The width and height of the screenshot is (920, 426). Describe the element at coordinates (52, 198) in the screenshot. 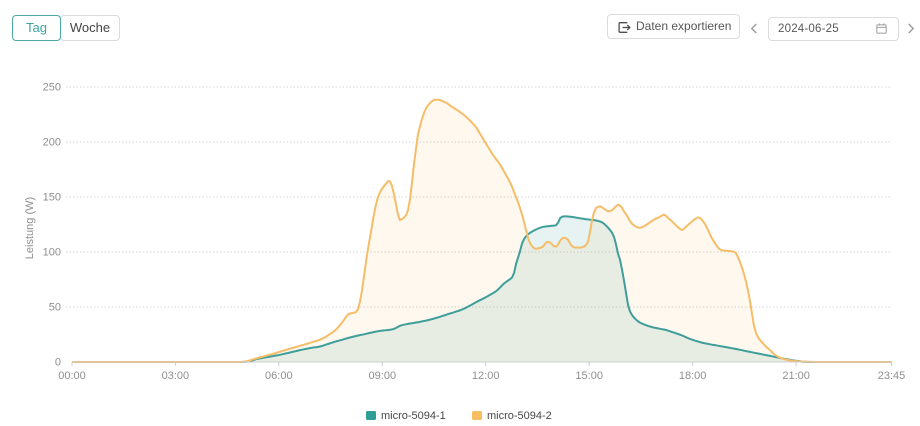

I see `svg-text: 150` at that location.